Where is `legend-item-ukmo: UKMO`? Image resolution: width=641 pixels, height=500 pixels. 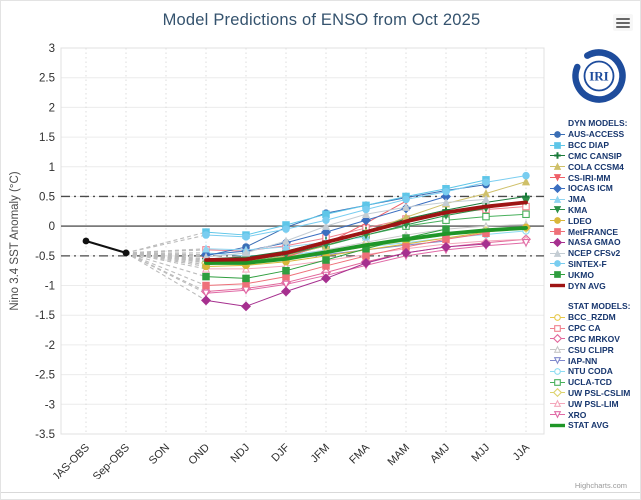 legend-item-ukmo: UKMO is located at coordinates (593, 274).